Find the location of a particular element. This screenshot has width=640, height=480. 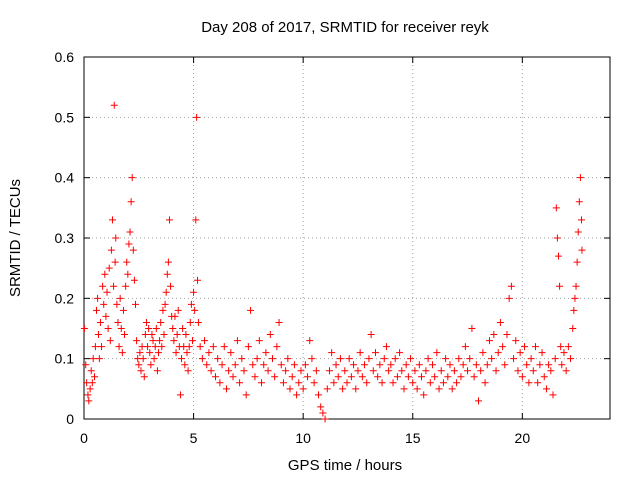

y-axis-title: SRMTID / TECUs is located at coordinates (15, 238).